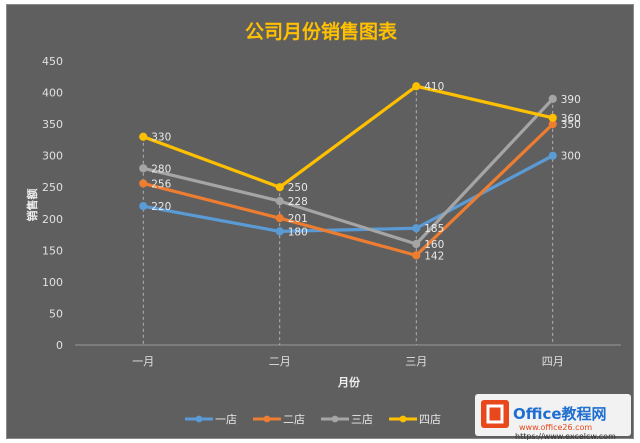 This screenshot has width=640, height=443. What do you see at coordinates (52, 282) in the screenshot?
I see `y-tick-label: 100` at bounding box center [52, 282].